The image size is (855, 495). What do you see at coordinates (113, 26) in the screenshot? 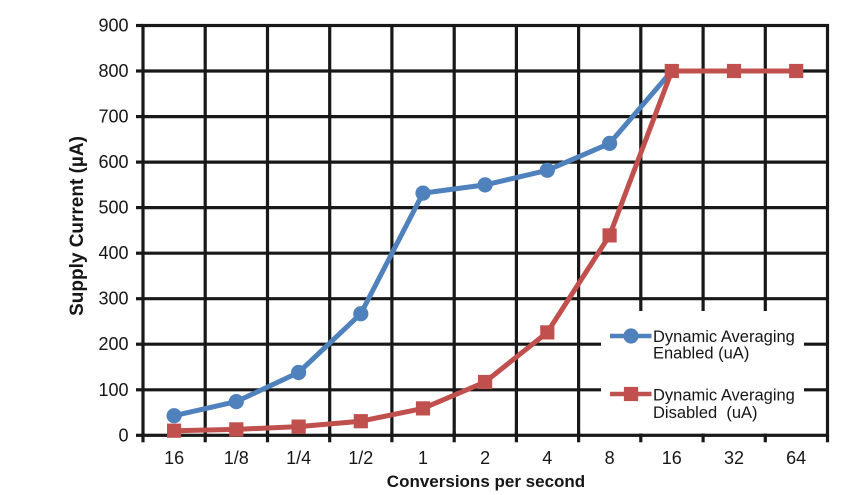
I see `svg-text: 900` at bounding box center [113, 26].